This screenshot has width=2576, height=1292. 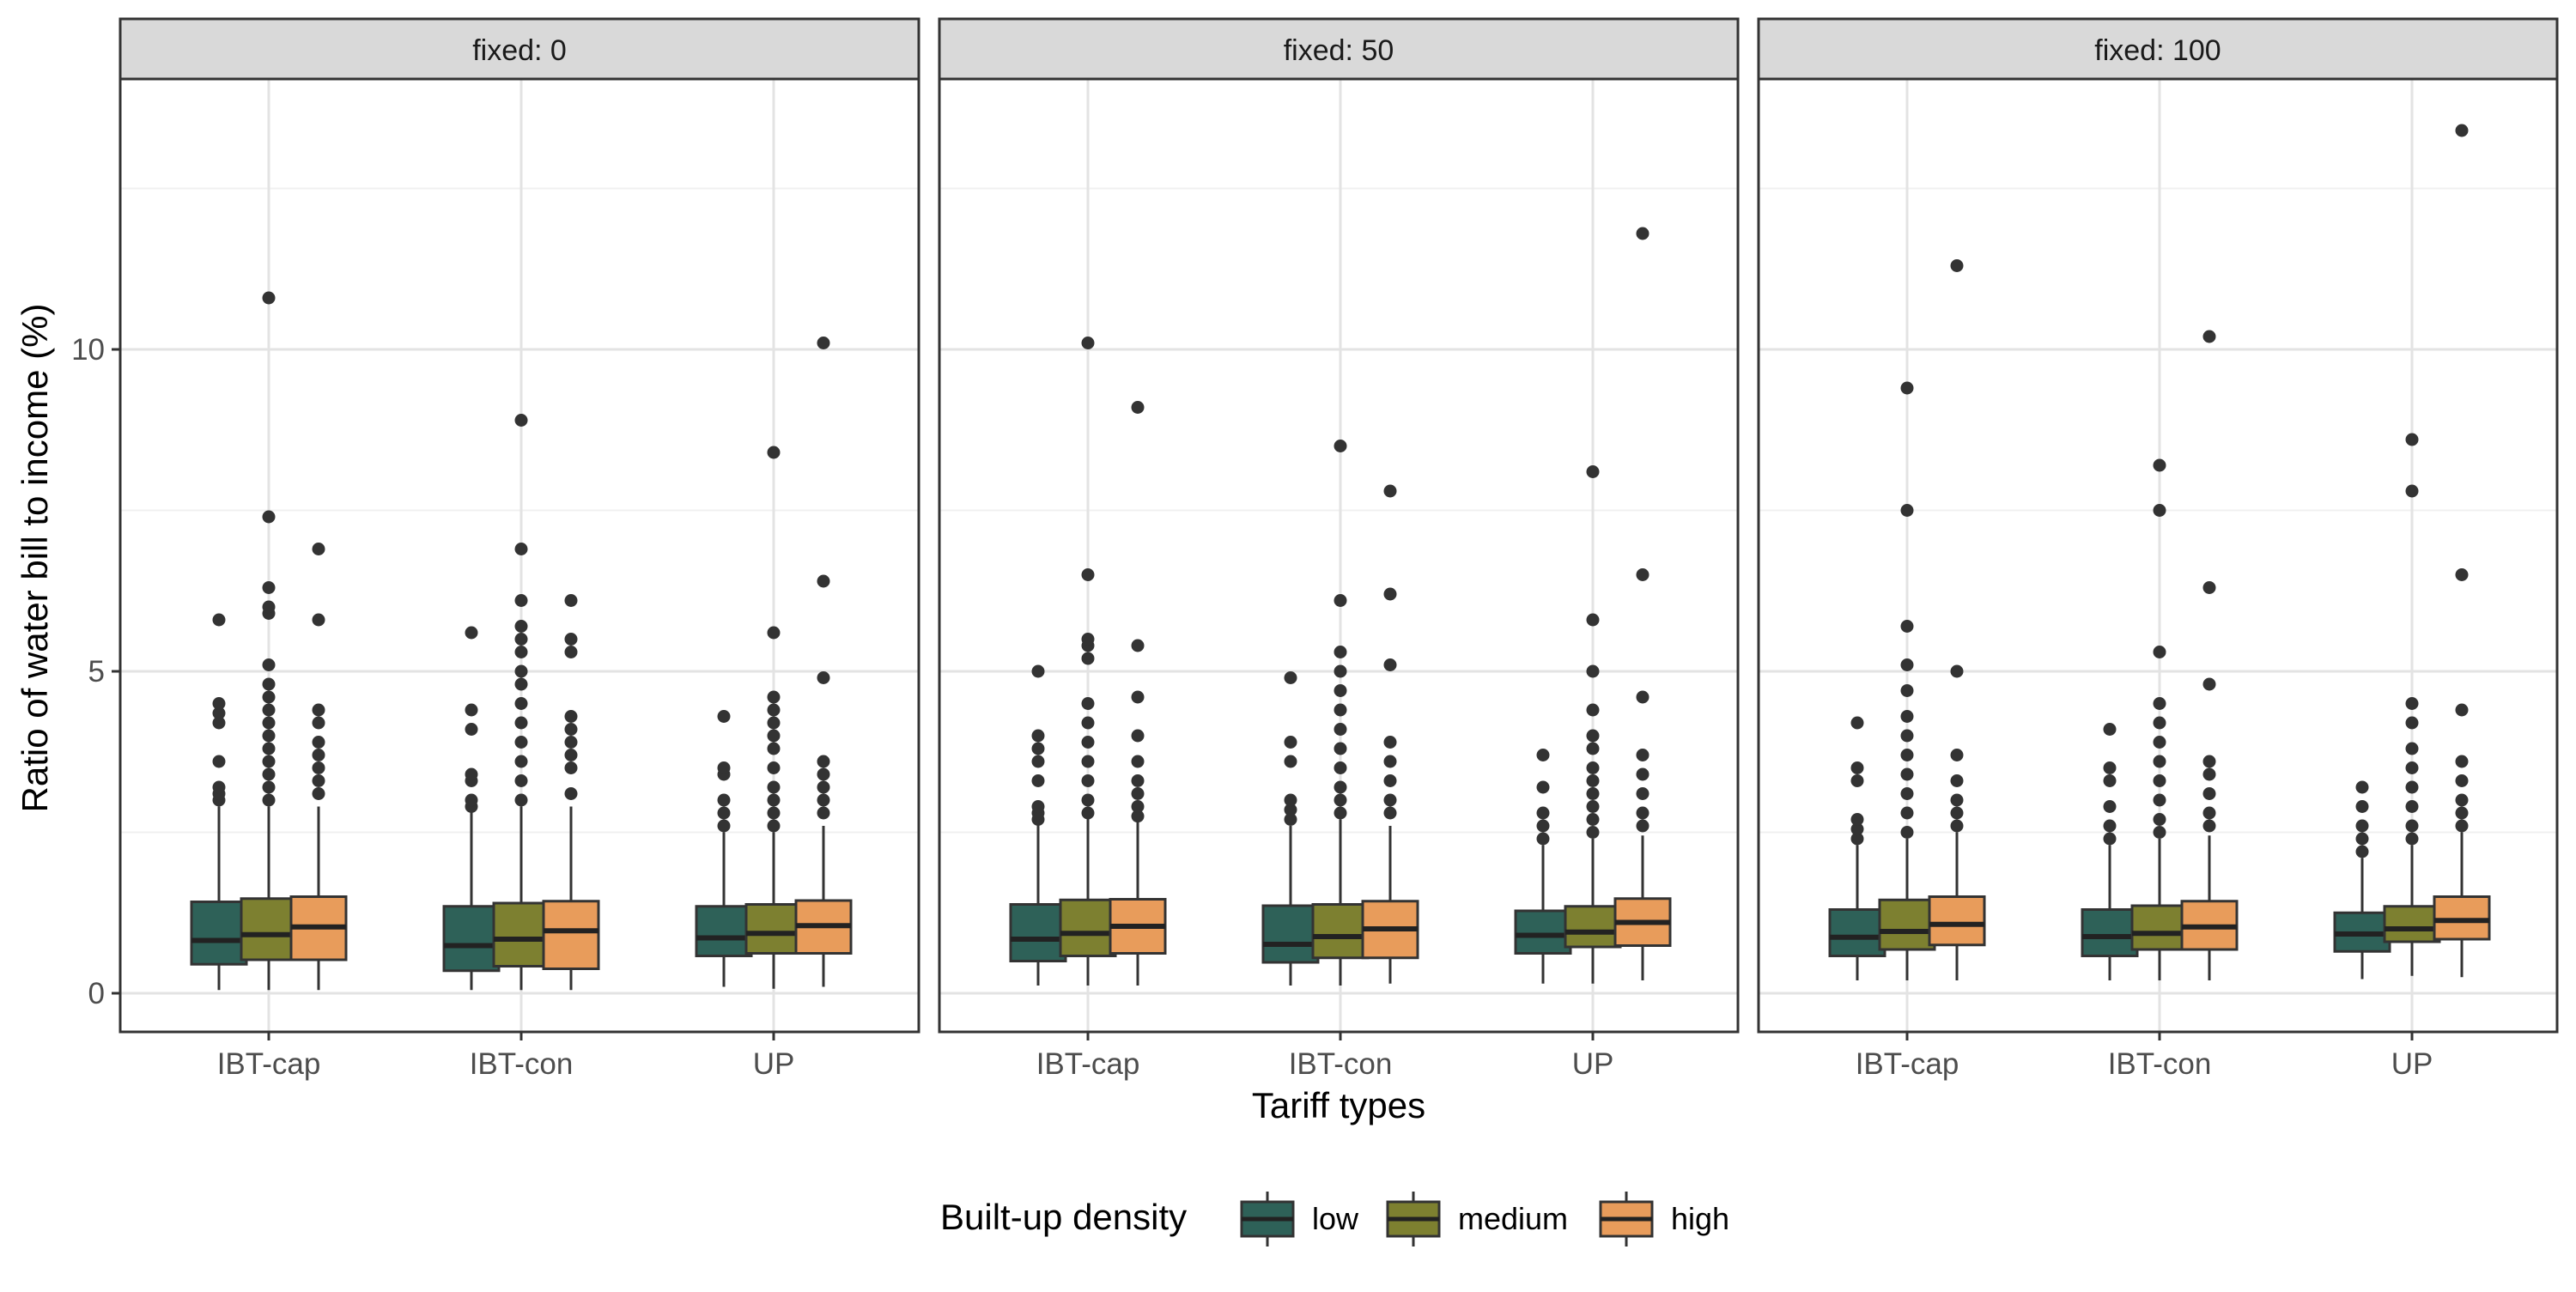 I want to click on box-IBT-con-high, so click(x=2209, y=655).